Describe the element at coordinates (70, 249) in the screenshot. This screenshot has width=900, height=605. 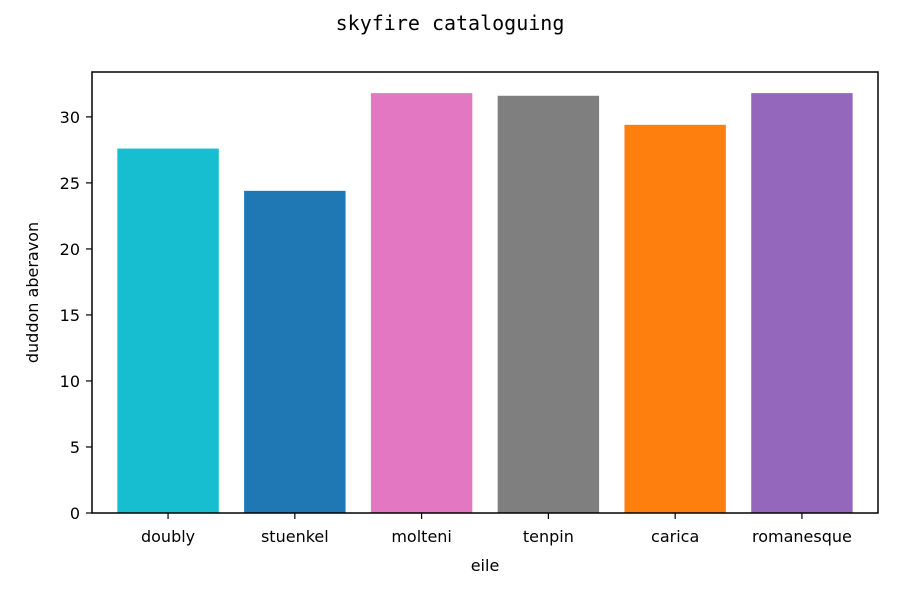
I see `y-tick-label: 20` at that location.